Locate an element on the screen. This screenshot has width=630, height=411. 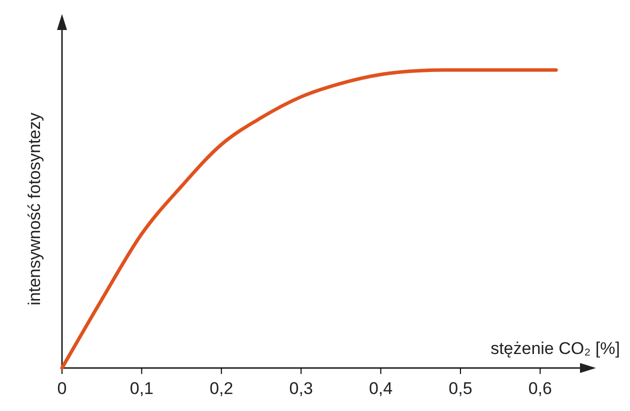
x-tick-label: 0,6 is located at coordinates (540, 388).